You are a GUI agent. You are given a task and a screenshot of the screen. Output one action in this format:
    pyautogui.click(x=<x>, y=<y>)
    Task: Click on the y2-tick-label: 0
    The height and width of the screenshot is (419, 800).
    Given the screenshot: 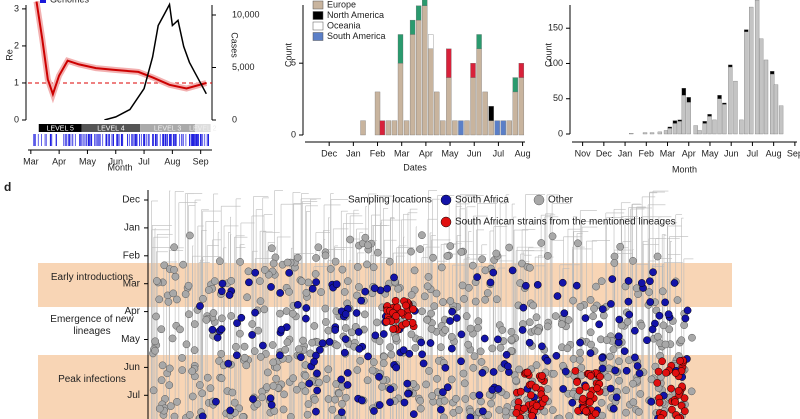 What is the action you would take?
    pyautogui.click(x=234, y=119)
    